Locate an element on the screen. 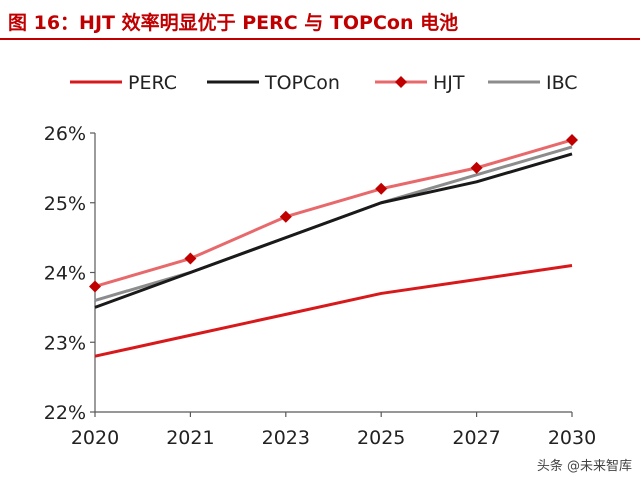  title-divider is located at coordinates (320, 39).